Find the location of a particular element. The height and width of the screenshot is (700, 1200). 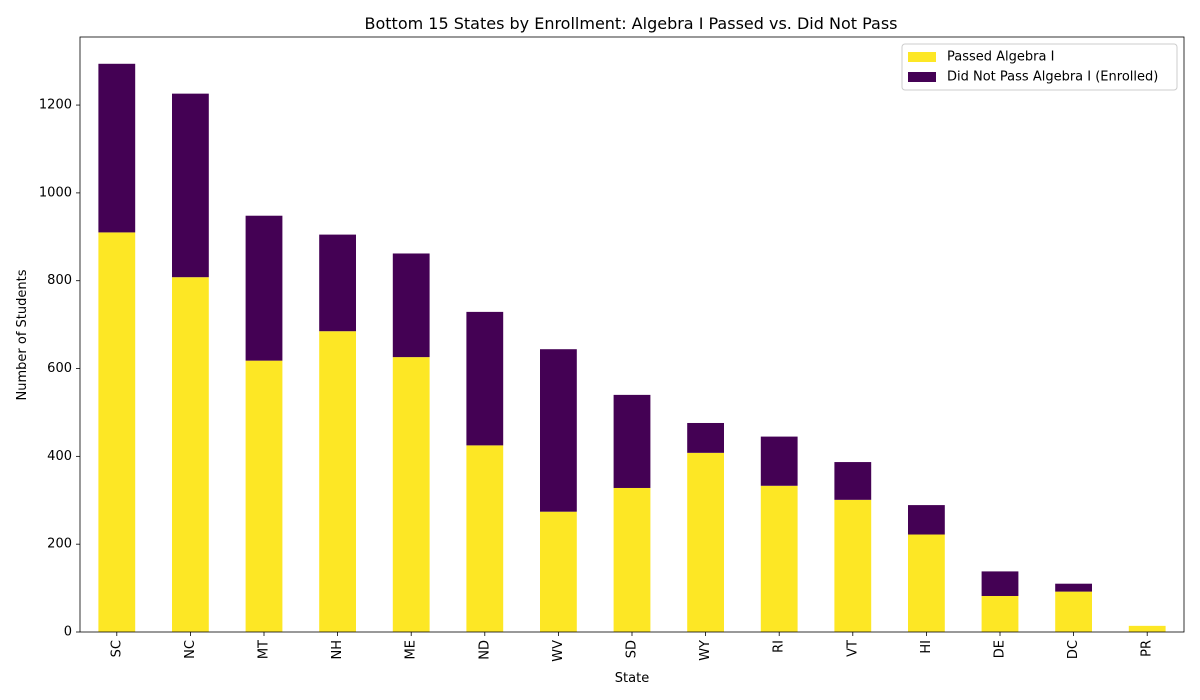

bar-not-passed-dc is located at coordinates (1073, 587).